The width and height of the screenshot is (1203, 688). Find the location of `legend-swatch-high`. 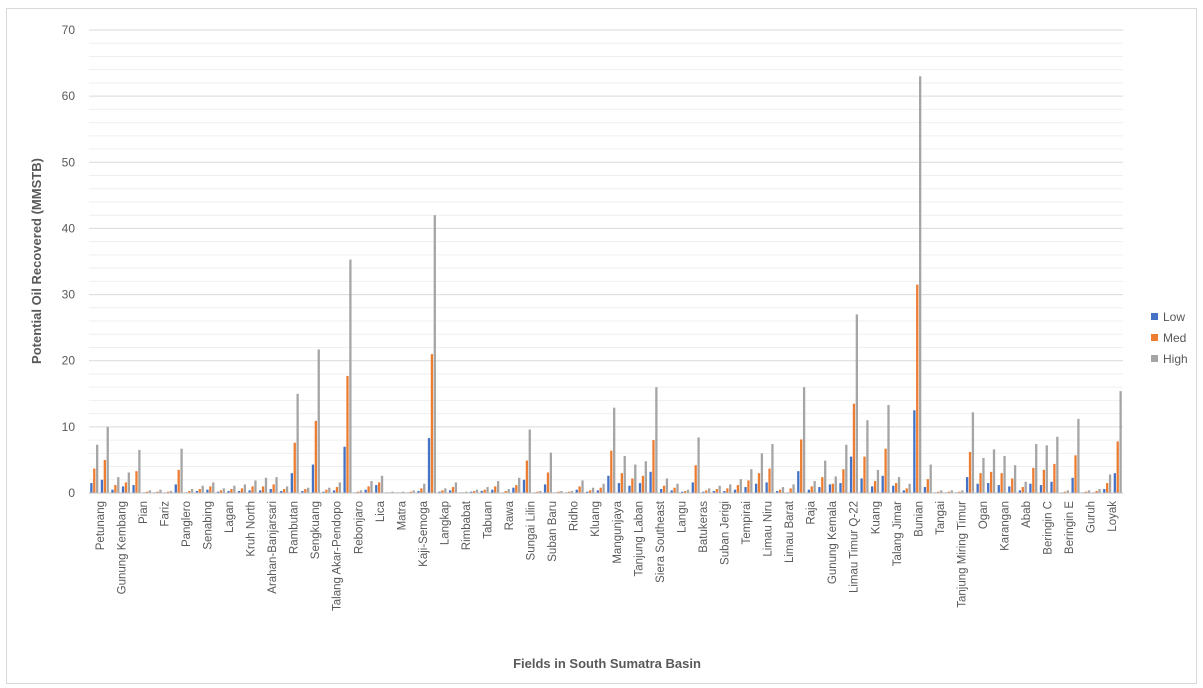

legend-swatch-high is located at coordinates (1154, 358).